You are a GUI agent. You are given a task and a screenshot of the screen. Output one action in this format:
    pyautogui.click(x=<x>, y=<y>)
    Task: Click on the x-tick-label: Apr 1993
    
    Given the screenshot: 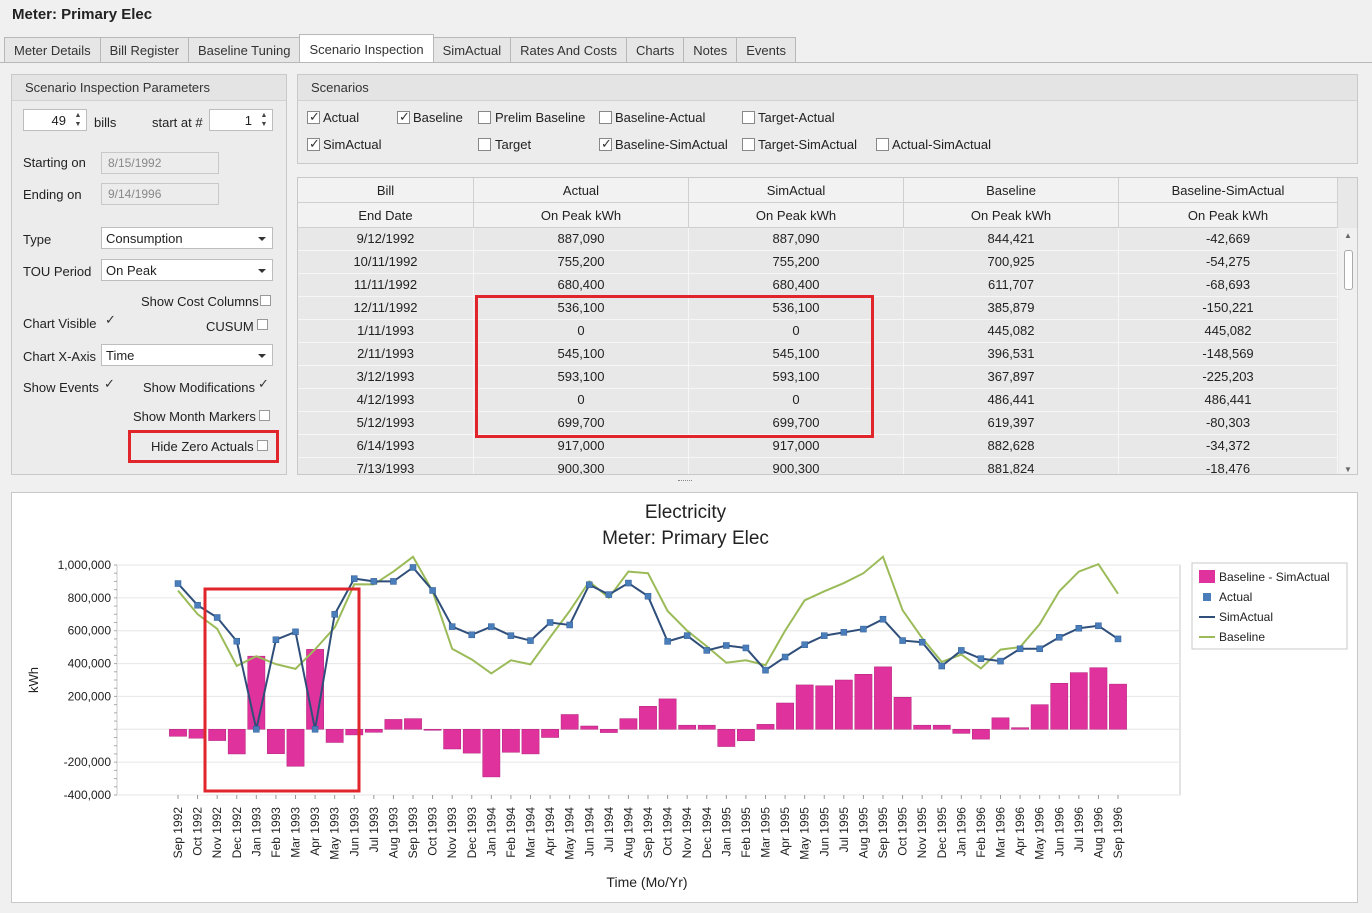 What is the action you would take?
    pyautogui.click(x=315, y=831)
    